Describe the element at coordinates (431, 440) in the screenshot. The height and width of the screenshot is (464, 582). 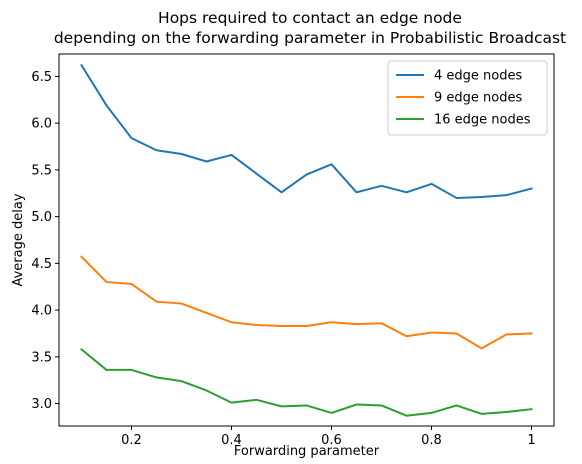
I see `x-tick-label: 0.8` at that location.